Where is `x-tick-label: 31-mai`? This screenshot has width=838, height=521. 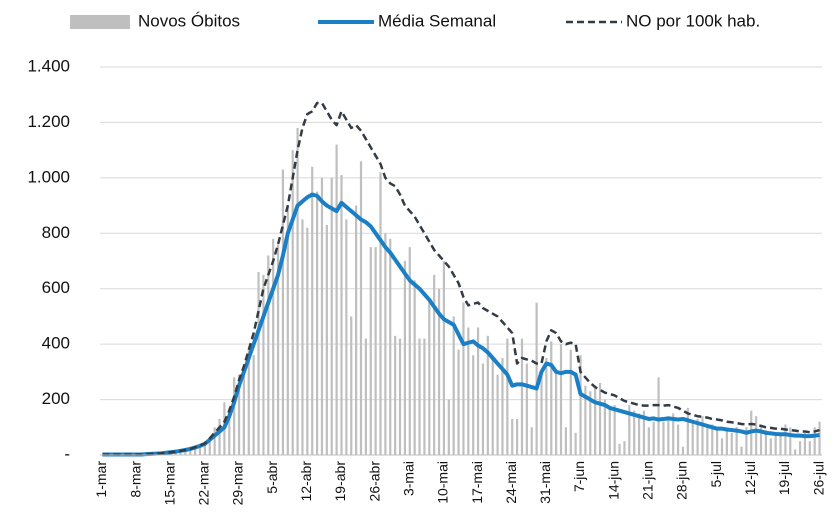 x-tick-label: 31-mai is located at coordinates (545, 482).